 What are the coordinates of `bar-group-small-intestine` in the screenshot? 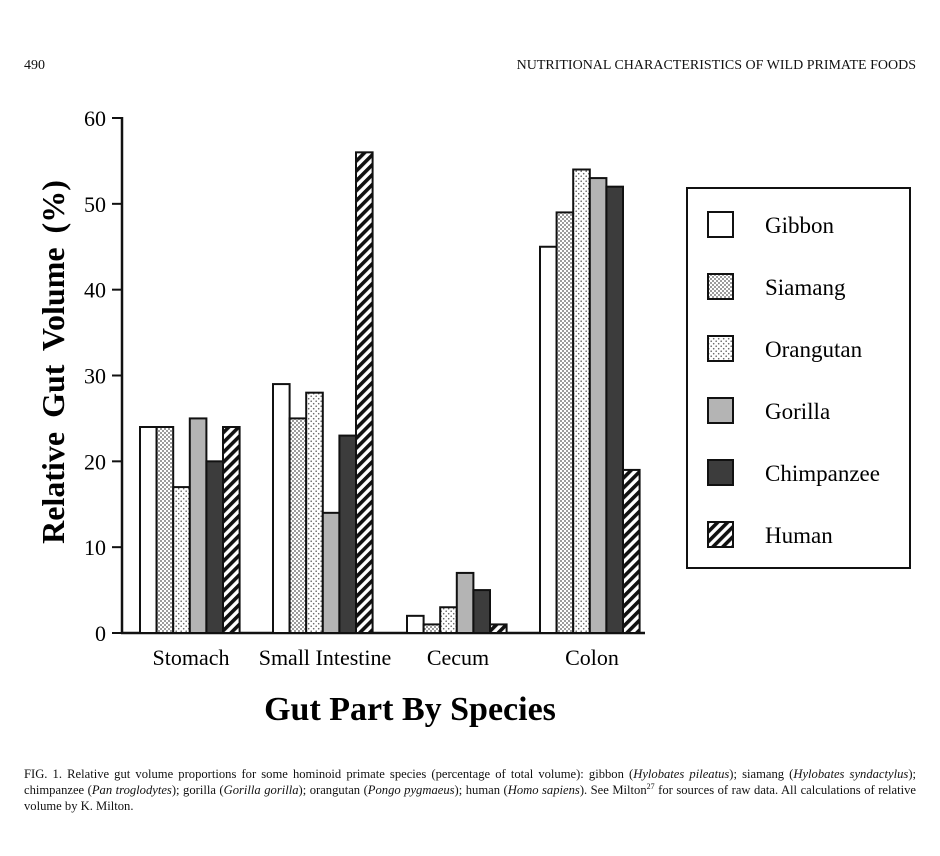 It's located at (323, 393).